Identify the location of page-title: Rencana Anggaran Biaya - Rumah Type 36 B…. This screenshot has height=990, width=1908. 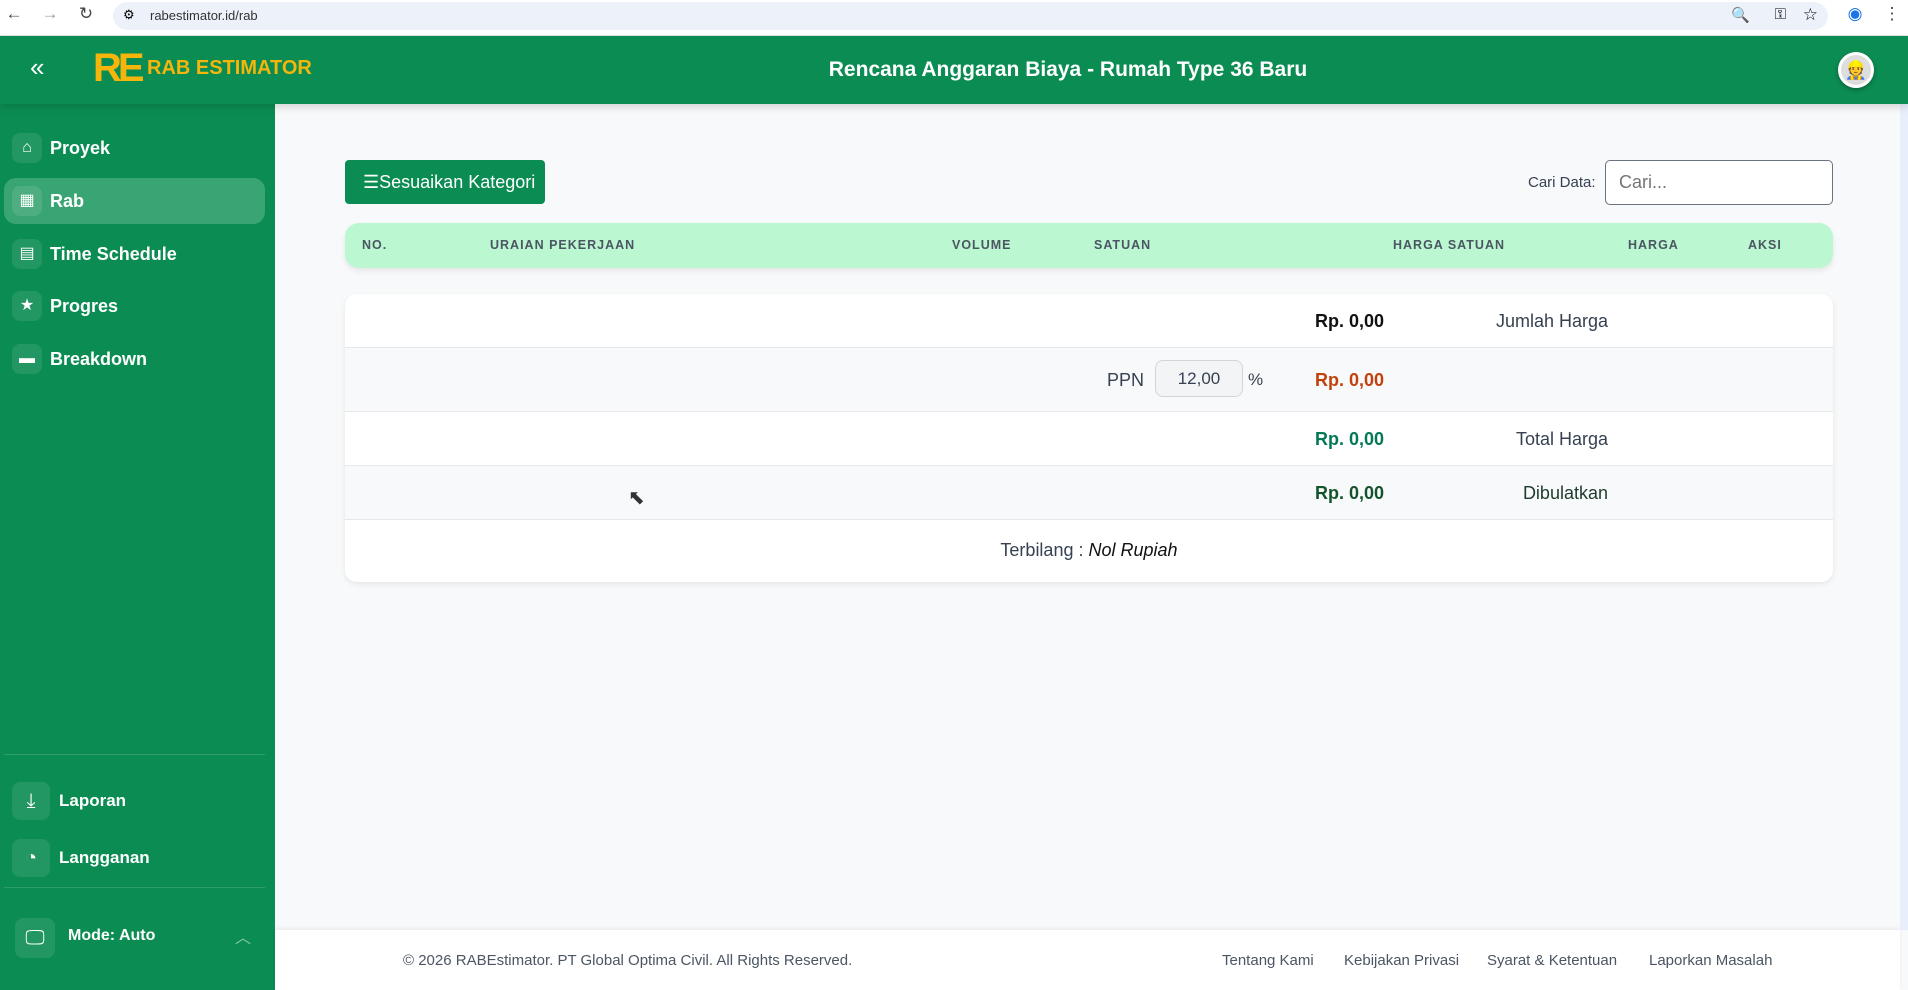
(1068, 69).